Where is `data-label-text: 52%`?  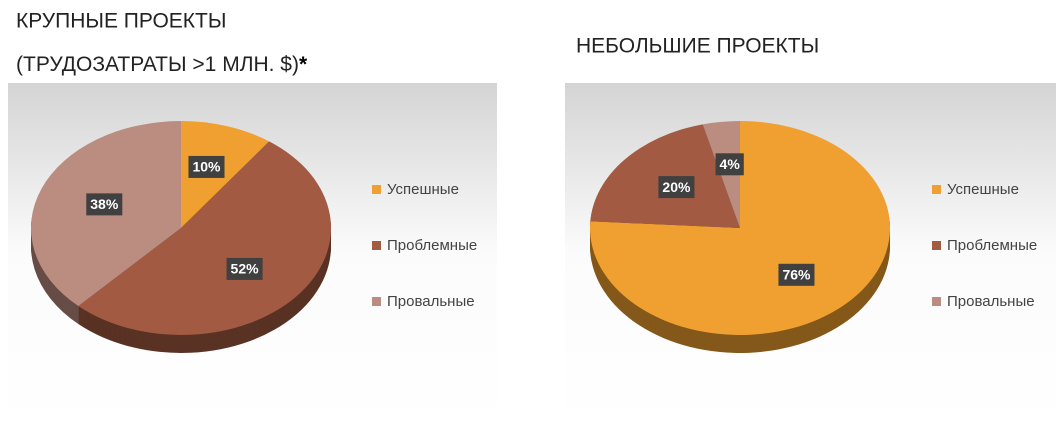 data-label-text: 52% is located at coordinates (245, 269).